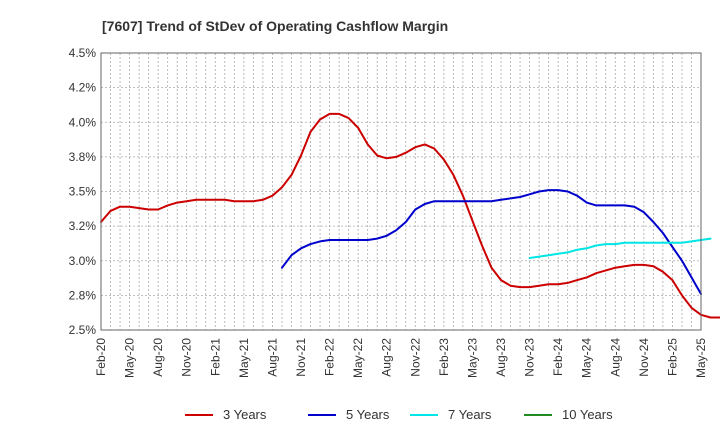 This screenshot has width=720, height=445. What do you see at coordinates (368, 414) in the screenshot?
I see `legend-label: 5 Years` at bounding box center [368, 414].